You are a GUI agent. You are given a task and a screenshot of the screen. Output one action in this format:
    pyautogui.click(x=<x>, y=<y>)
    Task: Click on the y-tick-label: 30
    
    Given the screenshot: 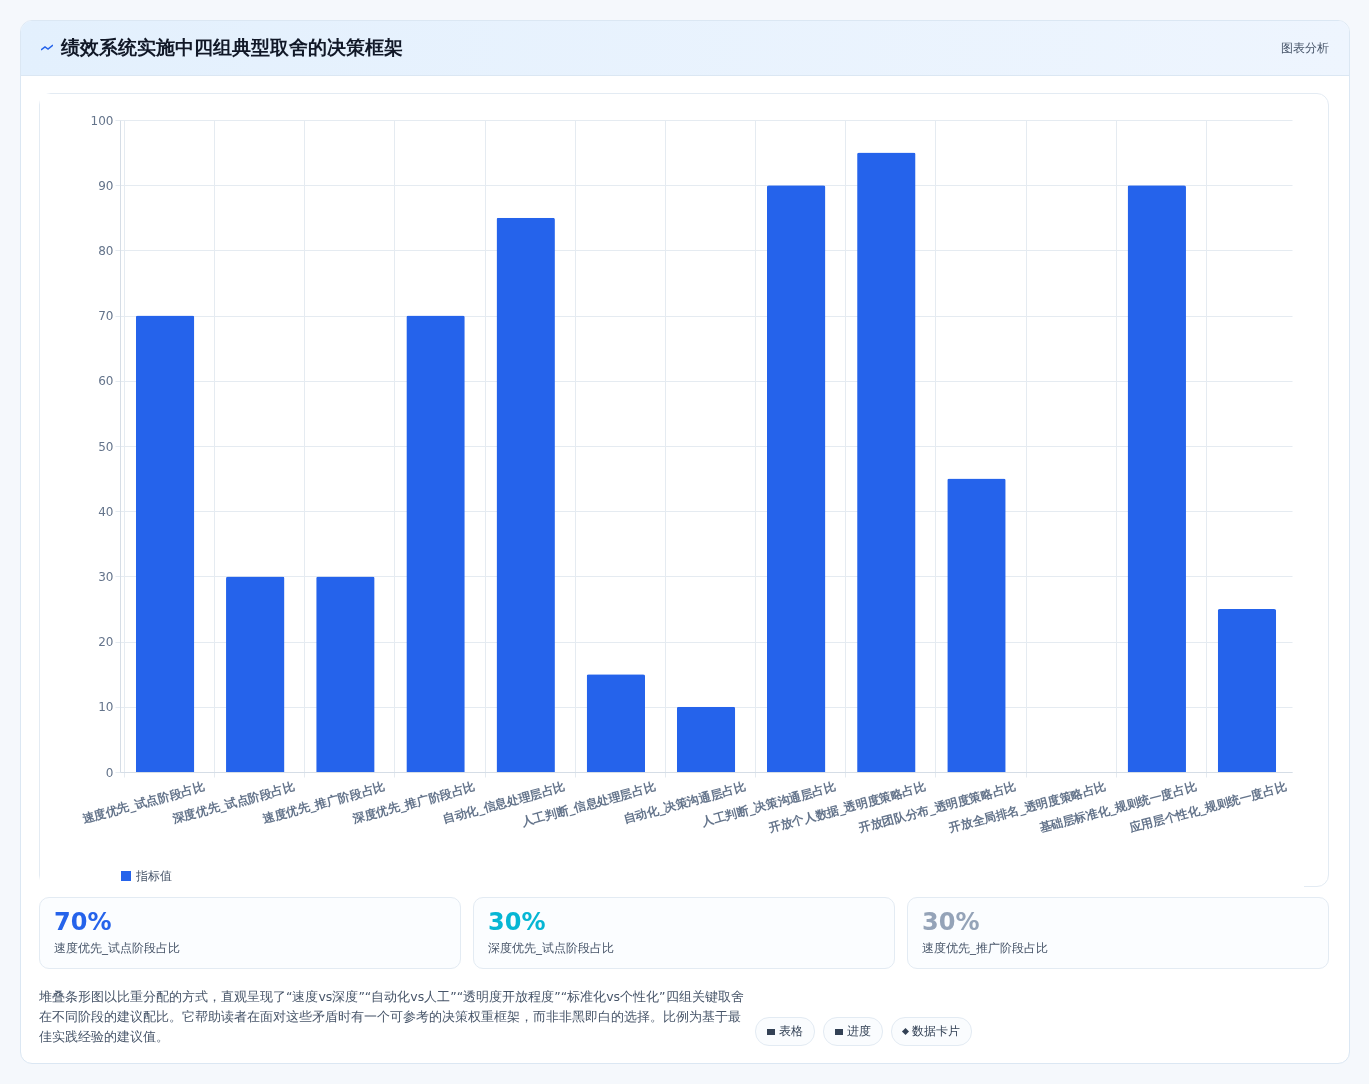 What is the action you would take?
    pyautogui.click(x=106, y=576)
    